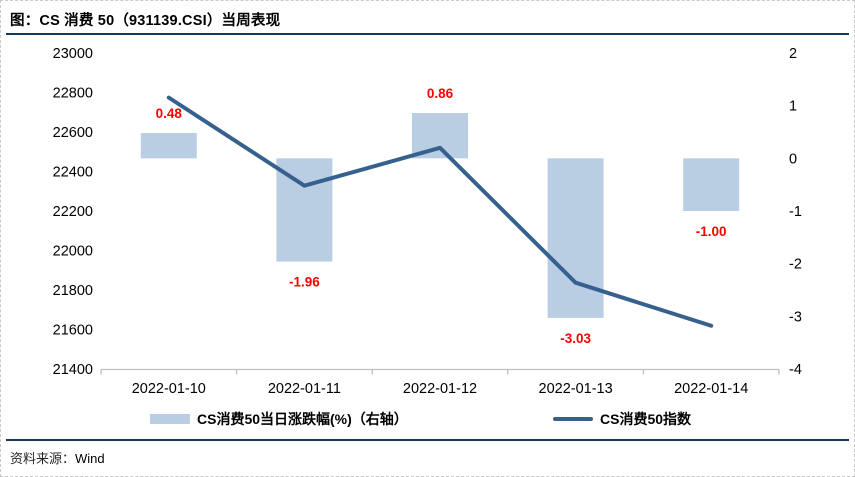 Image resolution: width=855 pixels, height=477 pixels. I want to click on legend-item-line-series: CS消费50指数, so click(622, 419).